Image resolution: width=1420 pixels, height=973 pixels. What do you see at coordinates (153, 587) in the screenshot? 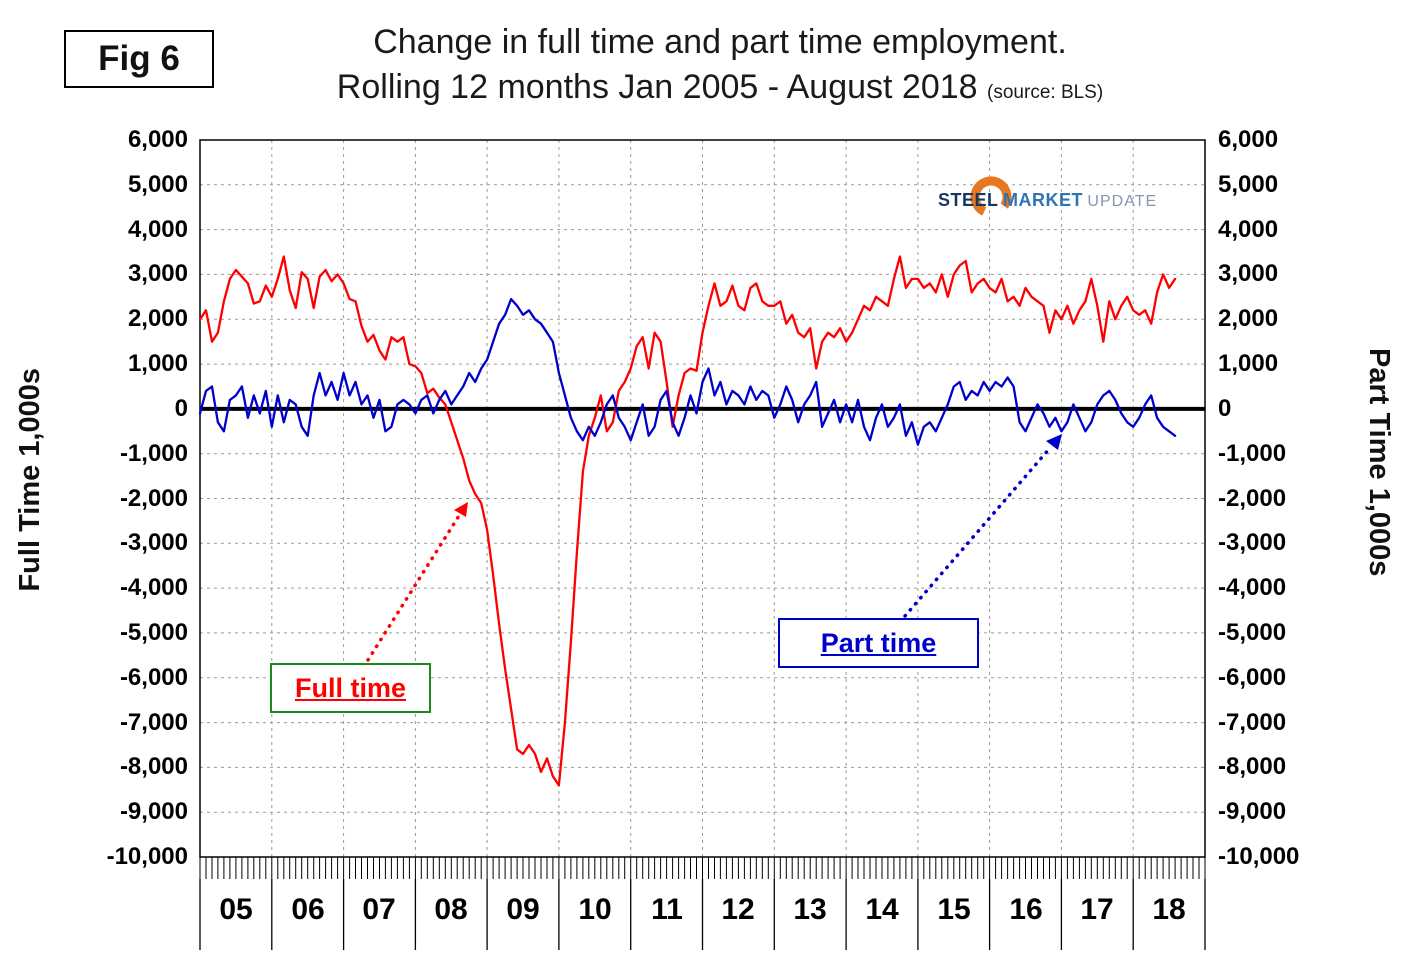
I see `y-tick-label-left: -4,000` at bounding box center [153, 587].